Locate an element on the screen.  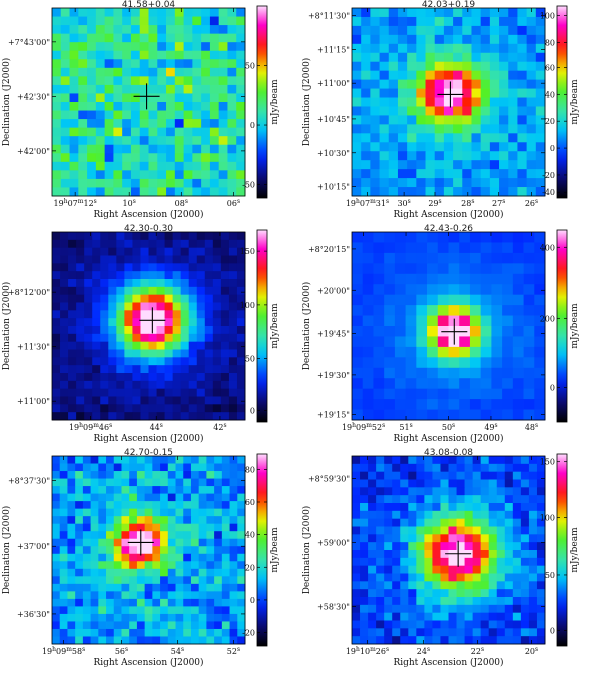
colorbar-title: mJy/beam is located at coordinates (275, 326).